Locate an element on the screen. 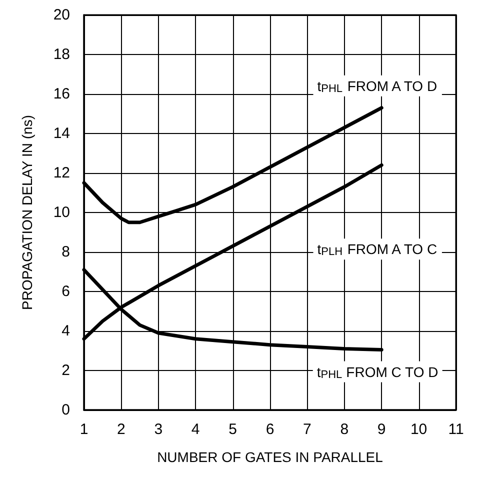 Image resolution: width=494 pixels, height=486 pixels. y-tick-label: 0 is located at coordinates (66, 410).